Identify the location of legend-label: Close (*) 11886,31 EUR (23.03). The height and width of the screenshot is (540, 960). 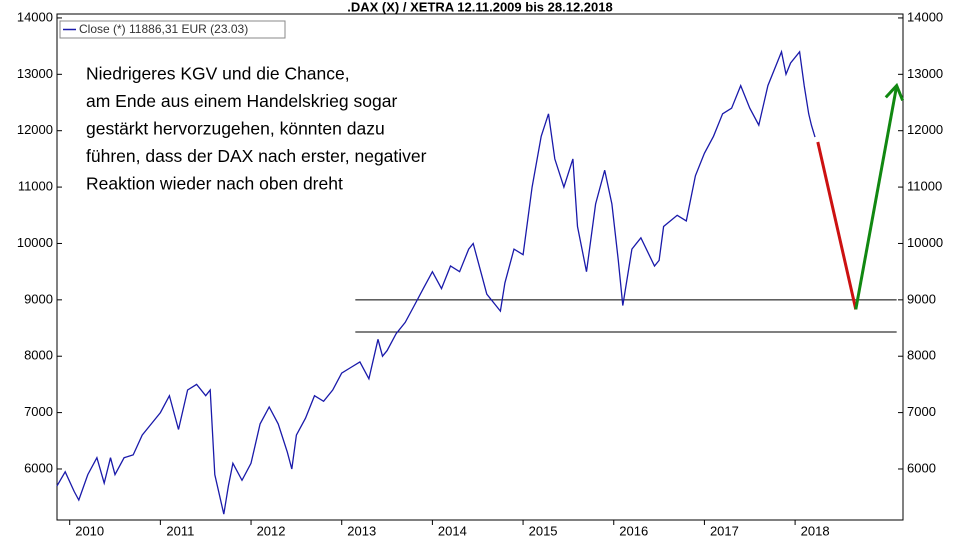
(163, 29).